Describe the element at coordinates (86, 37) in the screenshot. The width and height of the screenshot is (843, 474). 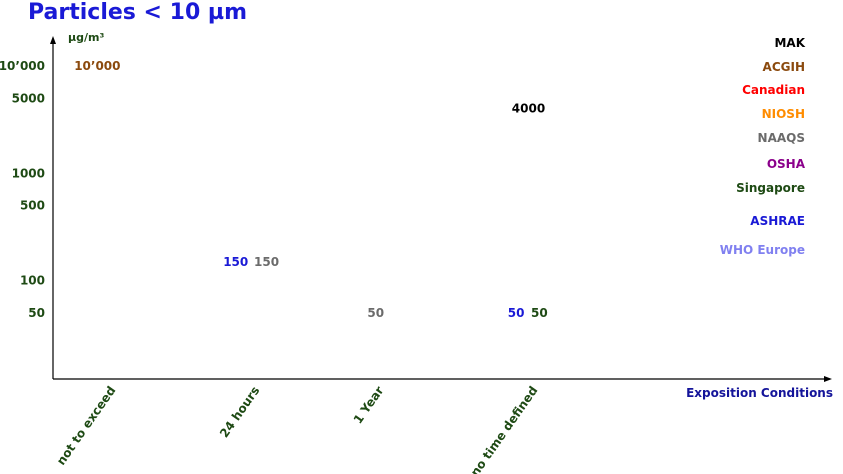
I see `y-axis-label: µg/m³` at that location.